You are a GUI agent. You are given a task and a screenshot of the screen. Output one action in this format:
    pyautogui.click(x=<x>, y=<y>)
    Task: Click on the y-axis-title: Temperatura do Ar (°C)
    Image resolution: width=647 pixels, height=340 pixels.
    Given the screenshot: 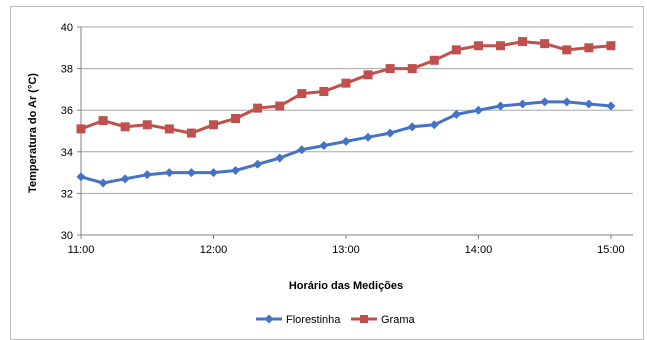 What is the action you would take?
    pyautogui.click(x=33, y=133)
    